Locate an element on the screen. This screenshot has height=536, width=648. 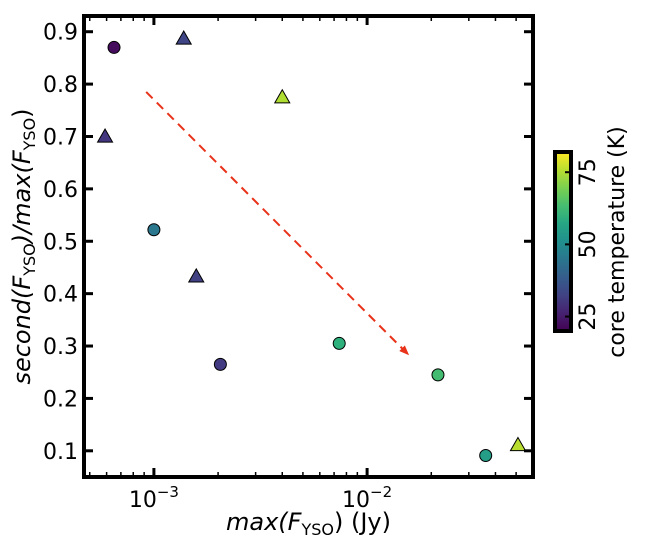
colorbar-label: core temperature (K) is located at coordinates (617, 242).